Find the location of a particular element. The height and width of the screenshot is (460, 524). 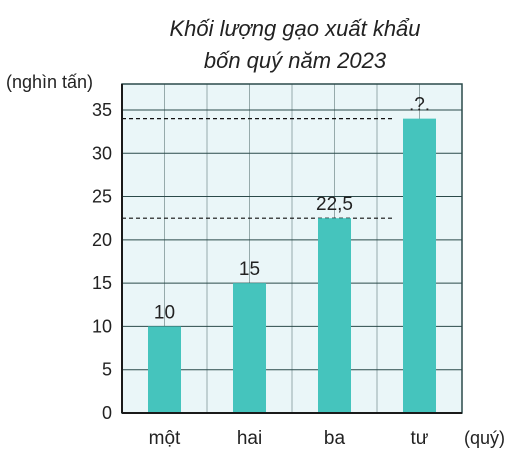

x-tick-label: hai is located at coordinates (249, 438).